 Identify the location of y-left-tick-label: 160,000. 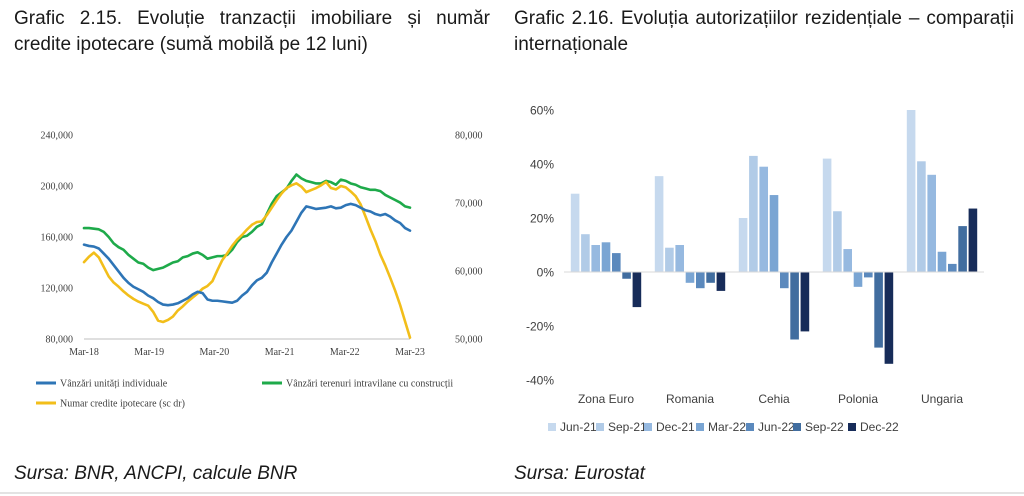
(57, 238).